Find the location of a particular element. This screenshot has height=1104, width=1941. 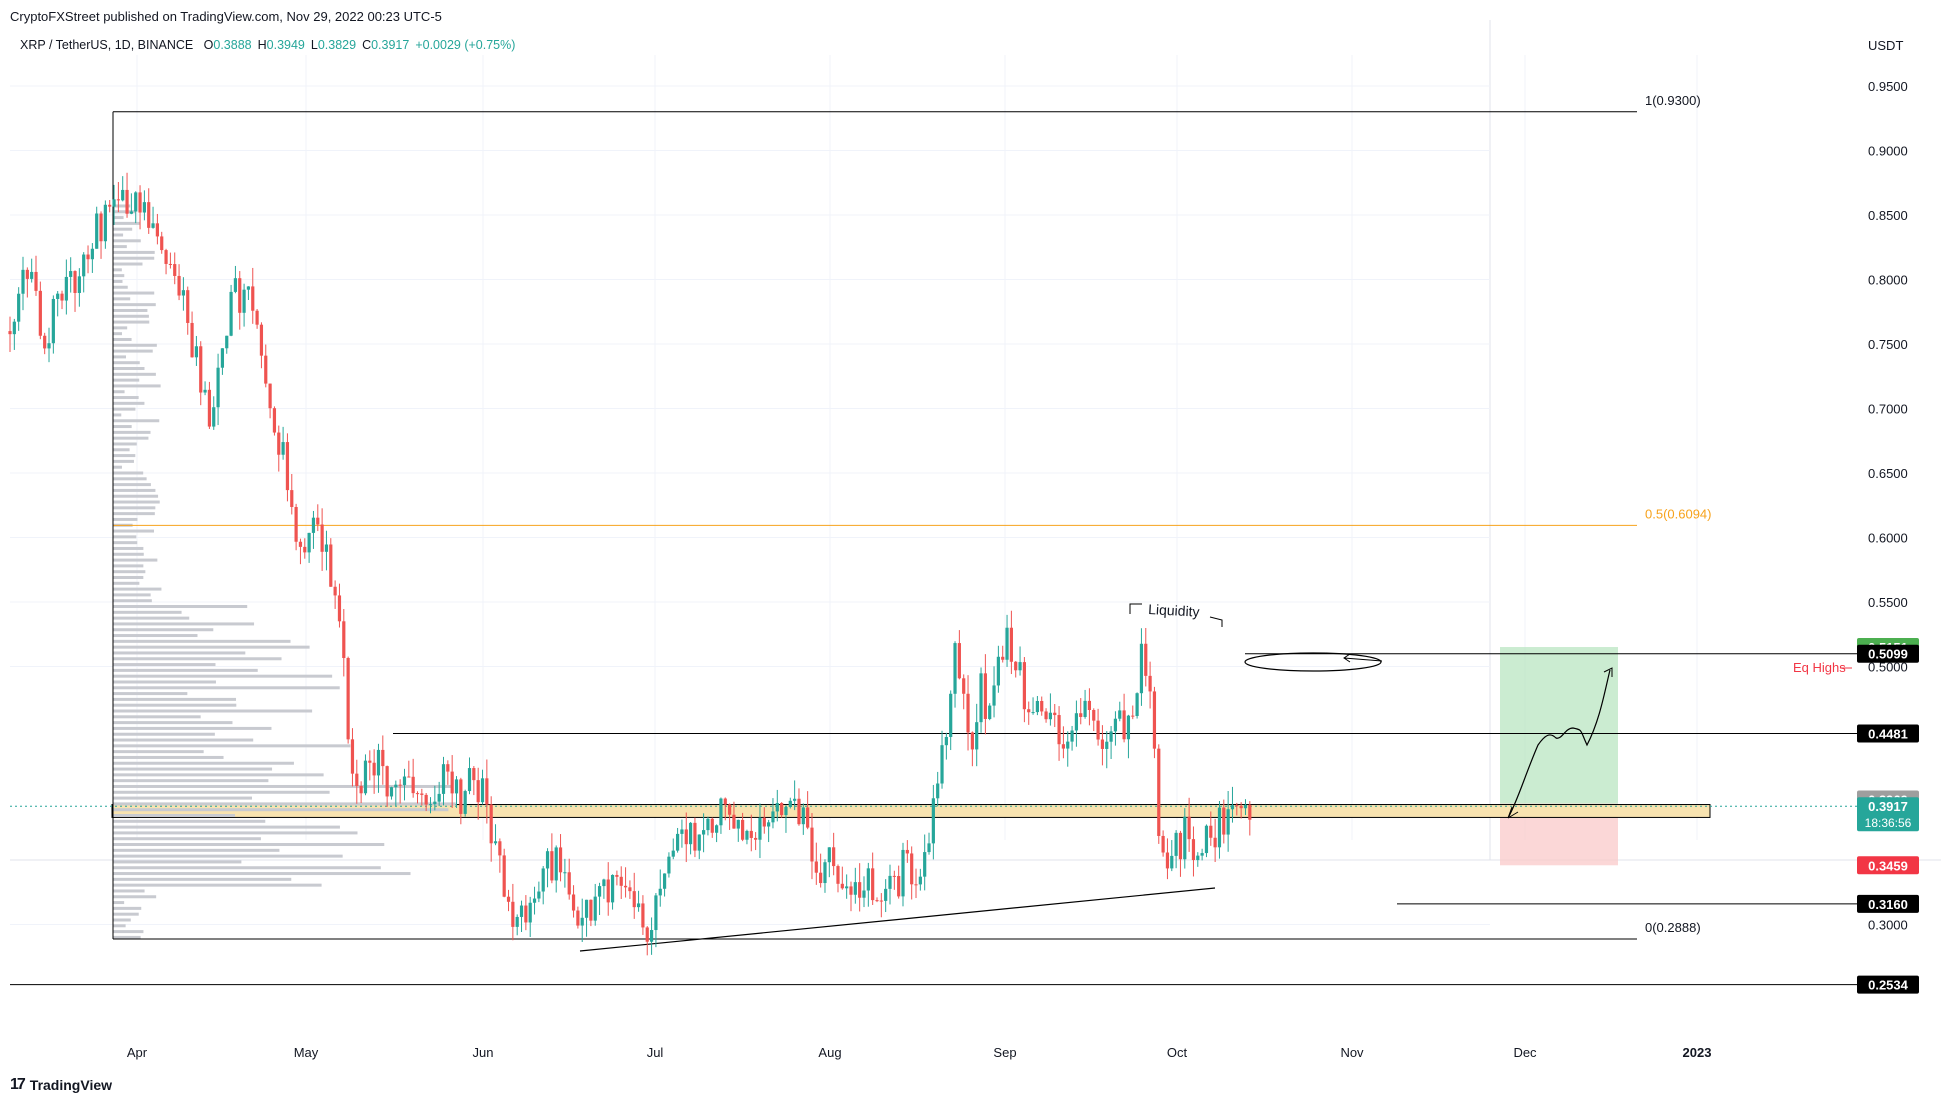

target-zone is located at coordinates (1559, 725).